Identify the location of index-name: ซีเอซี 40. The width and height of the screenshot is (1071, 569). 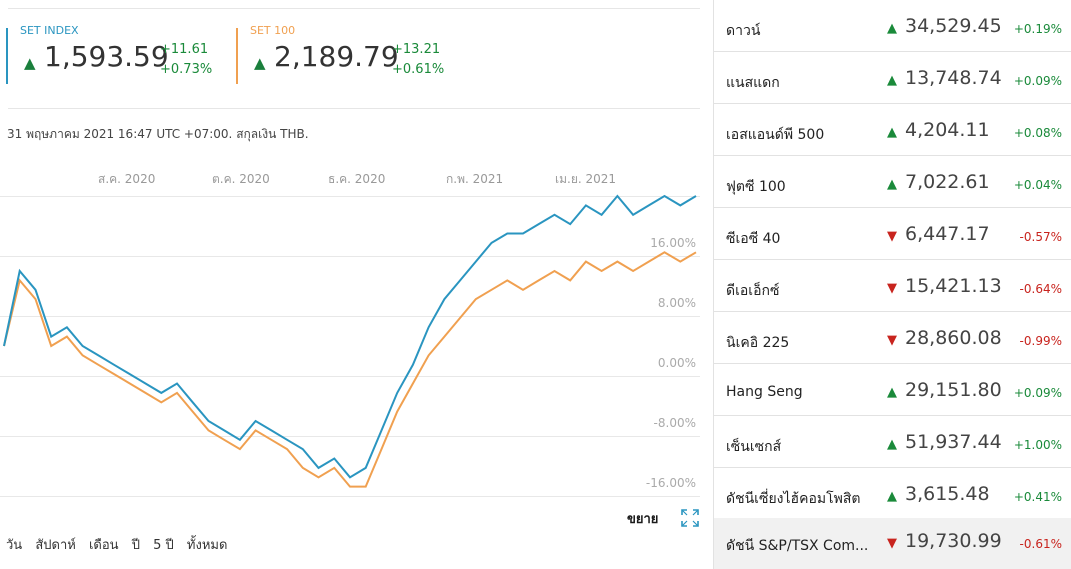
(753, 239).